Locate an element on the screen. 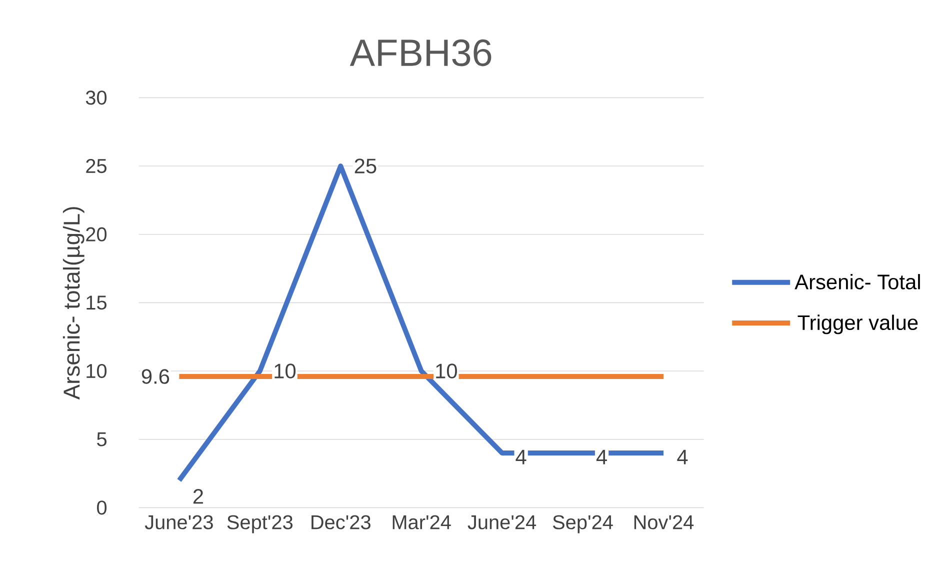  x-tick-label: Mar'24 is located at coordinates (421, 522).